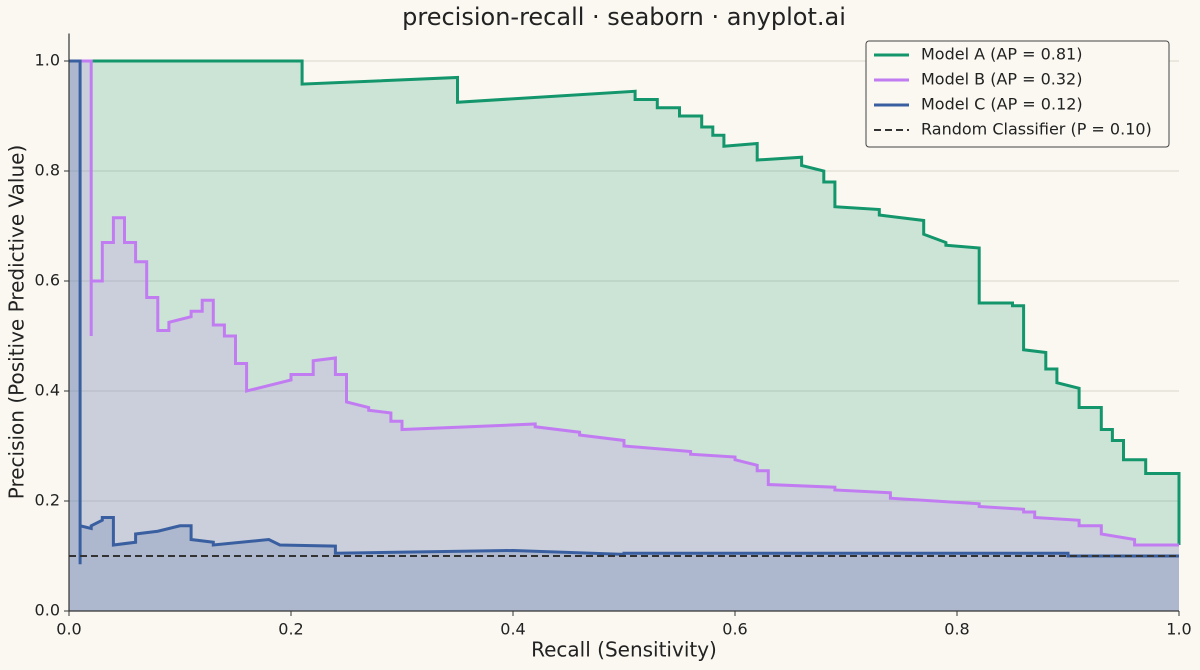 This screenshot has height=670, width=1200. Describe the element at coordinates (624, 650) in the screenshot. I see `x-axis-label: Recall (Sensitivity)` at that location.